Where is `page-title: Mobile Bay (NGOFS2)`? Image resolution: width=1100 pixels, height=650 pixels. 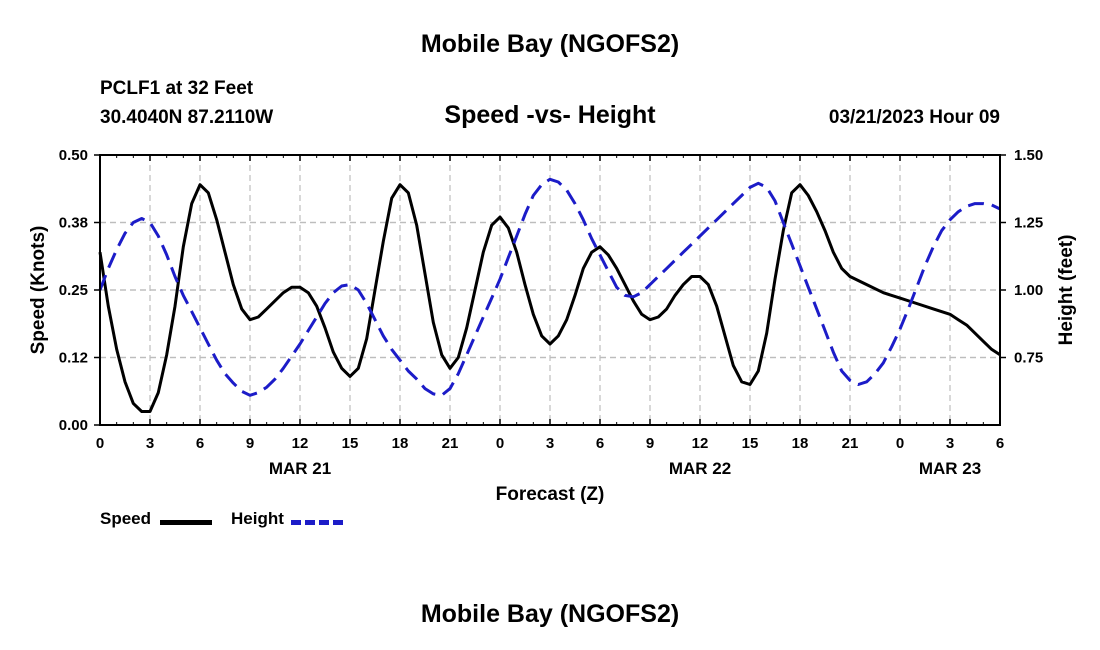
page-title: Mobile Bay (NGOFS2) is located at coordinates (550, 44).